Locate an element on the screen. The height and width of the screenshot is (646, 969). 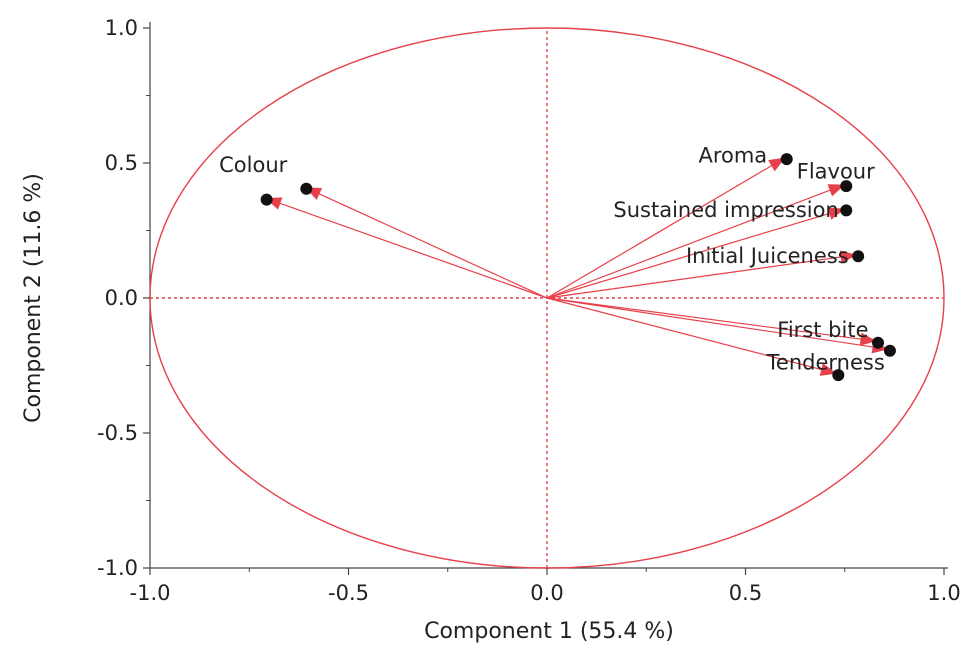
variable-label: Tenderness is located at coordinates (825, 363).